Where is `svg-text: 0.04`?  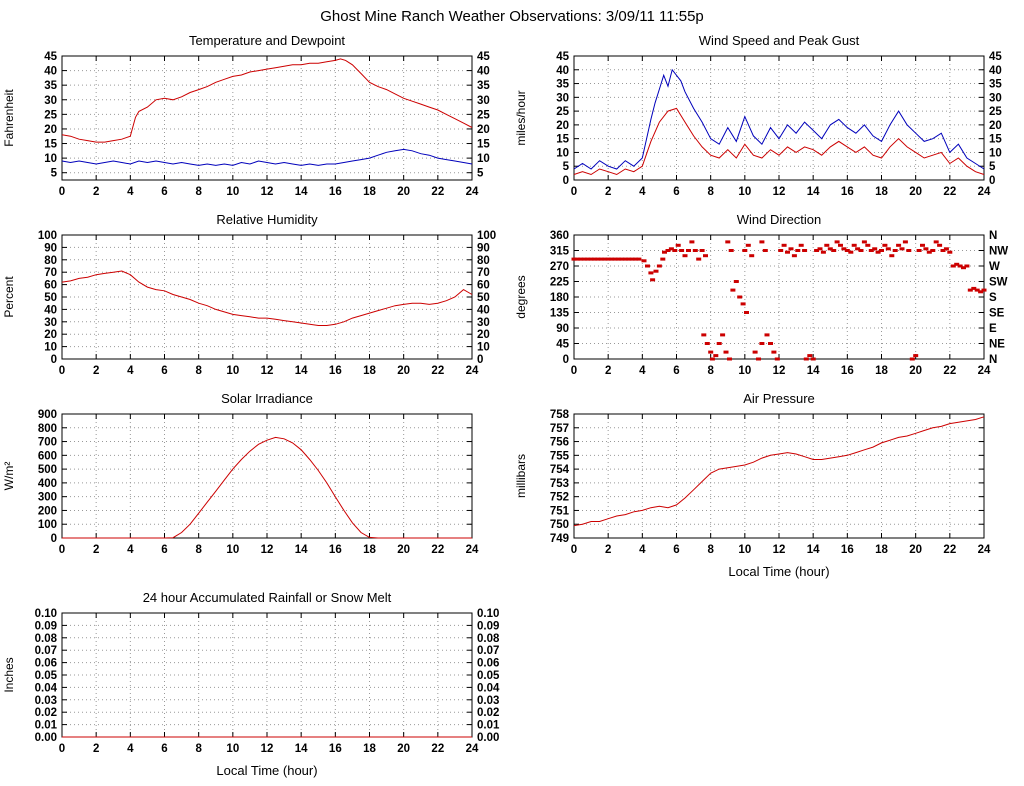 svg-text: 0.04 is located at coordinates (46, 688).